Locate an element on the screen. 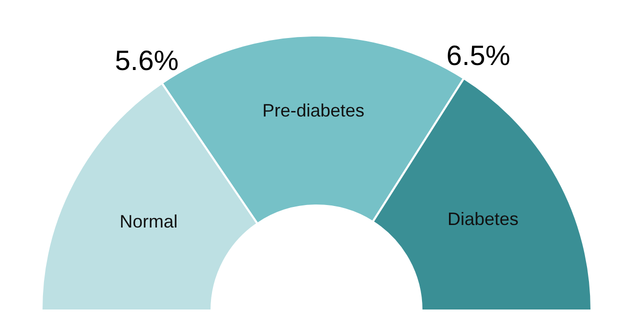  text: 6.5% is located at coordinates (478, 56).